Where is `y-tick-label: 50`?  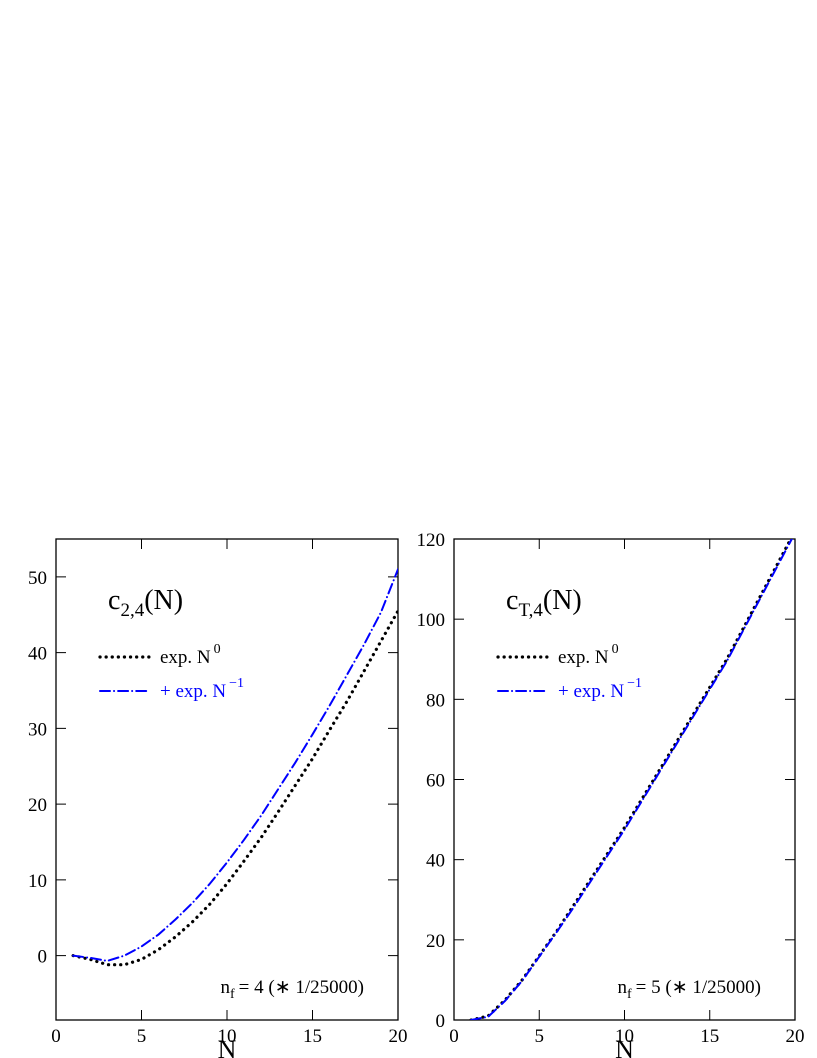
y-tick-label: 50 is located at coordinates (37, 578).